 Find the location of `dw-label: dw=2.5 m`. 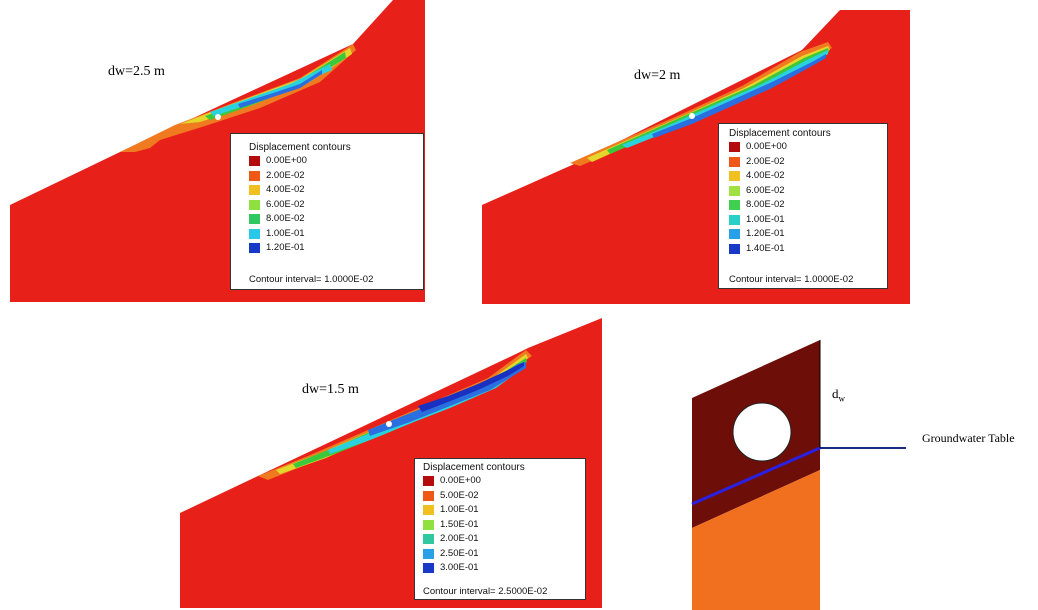

dw-label: dw=2.5 m is located at coordinates (136, 71).